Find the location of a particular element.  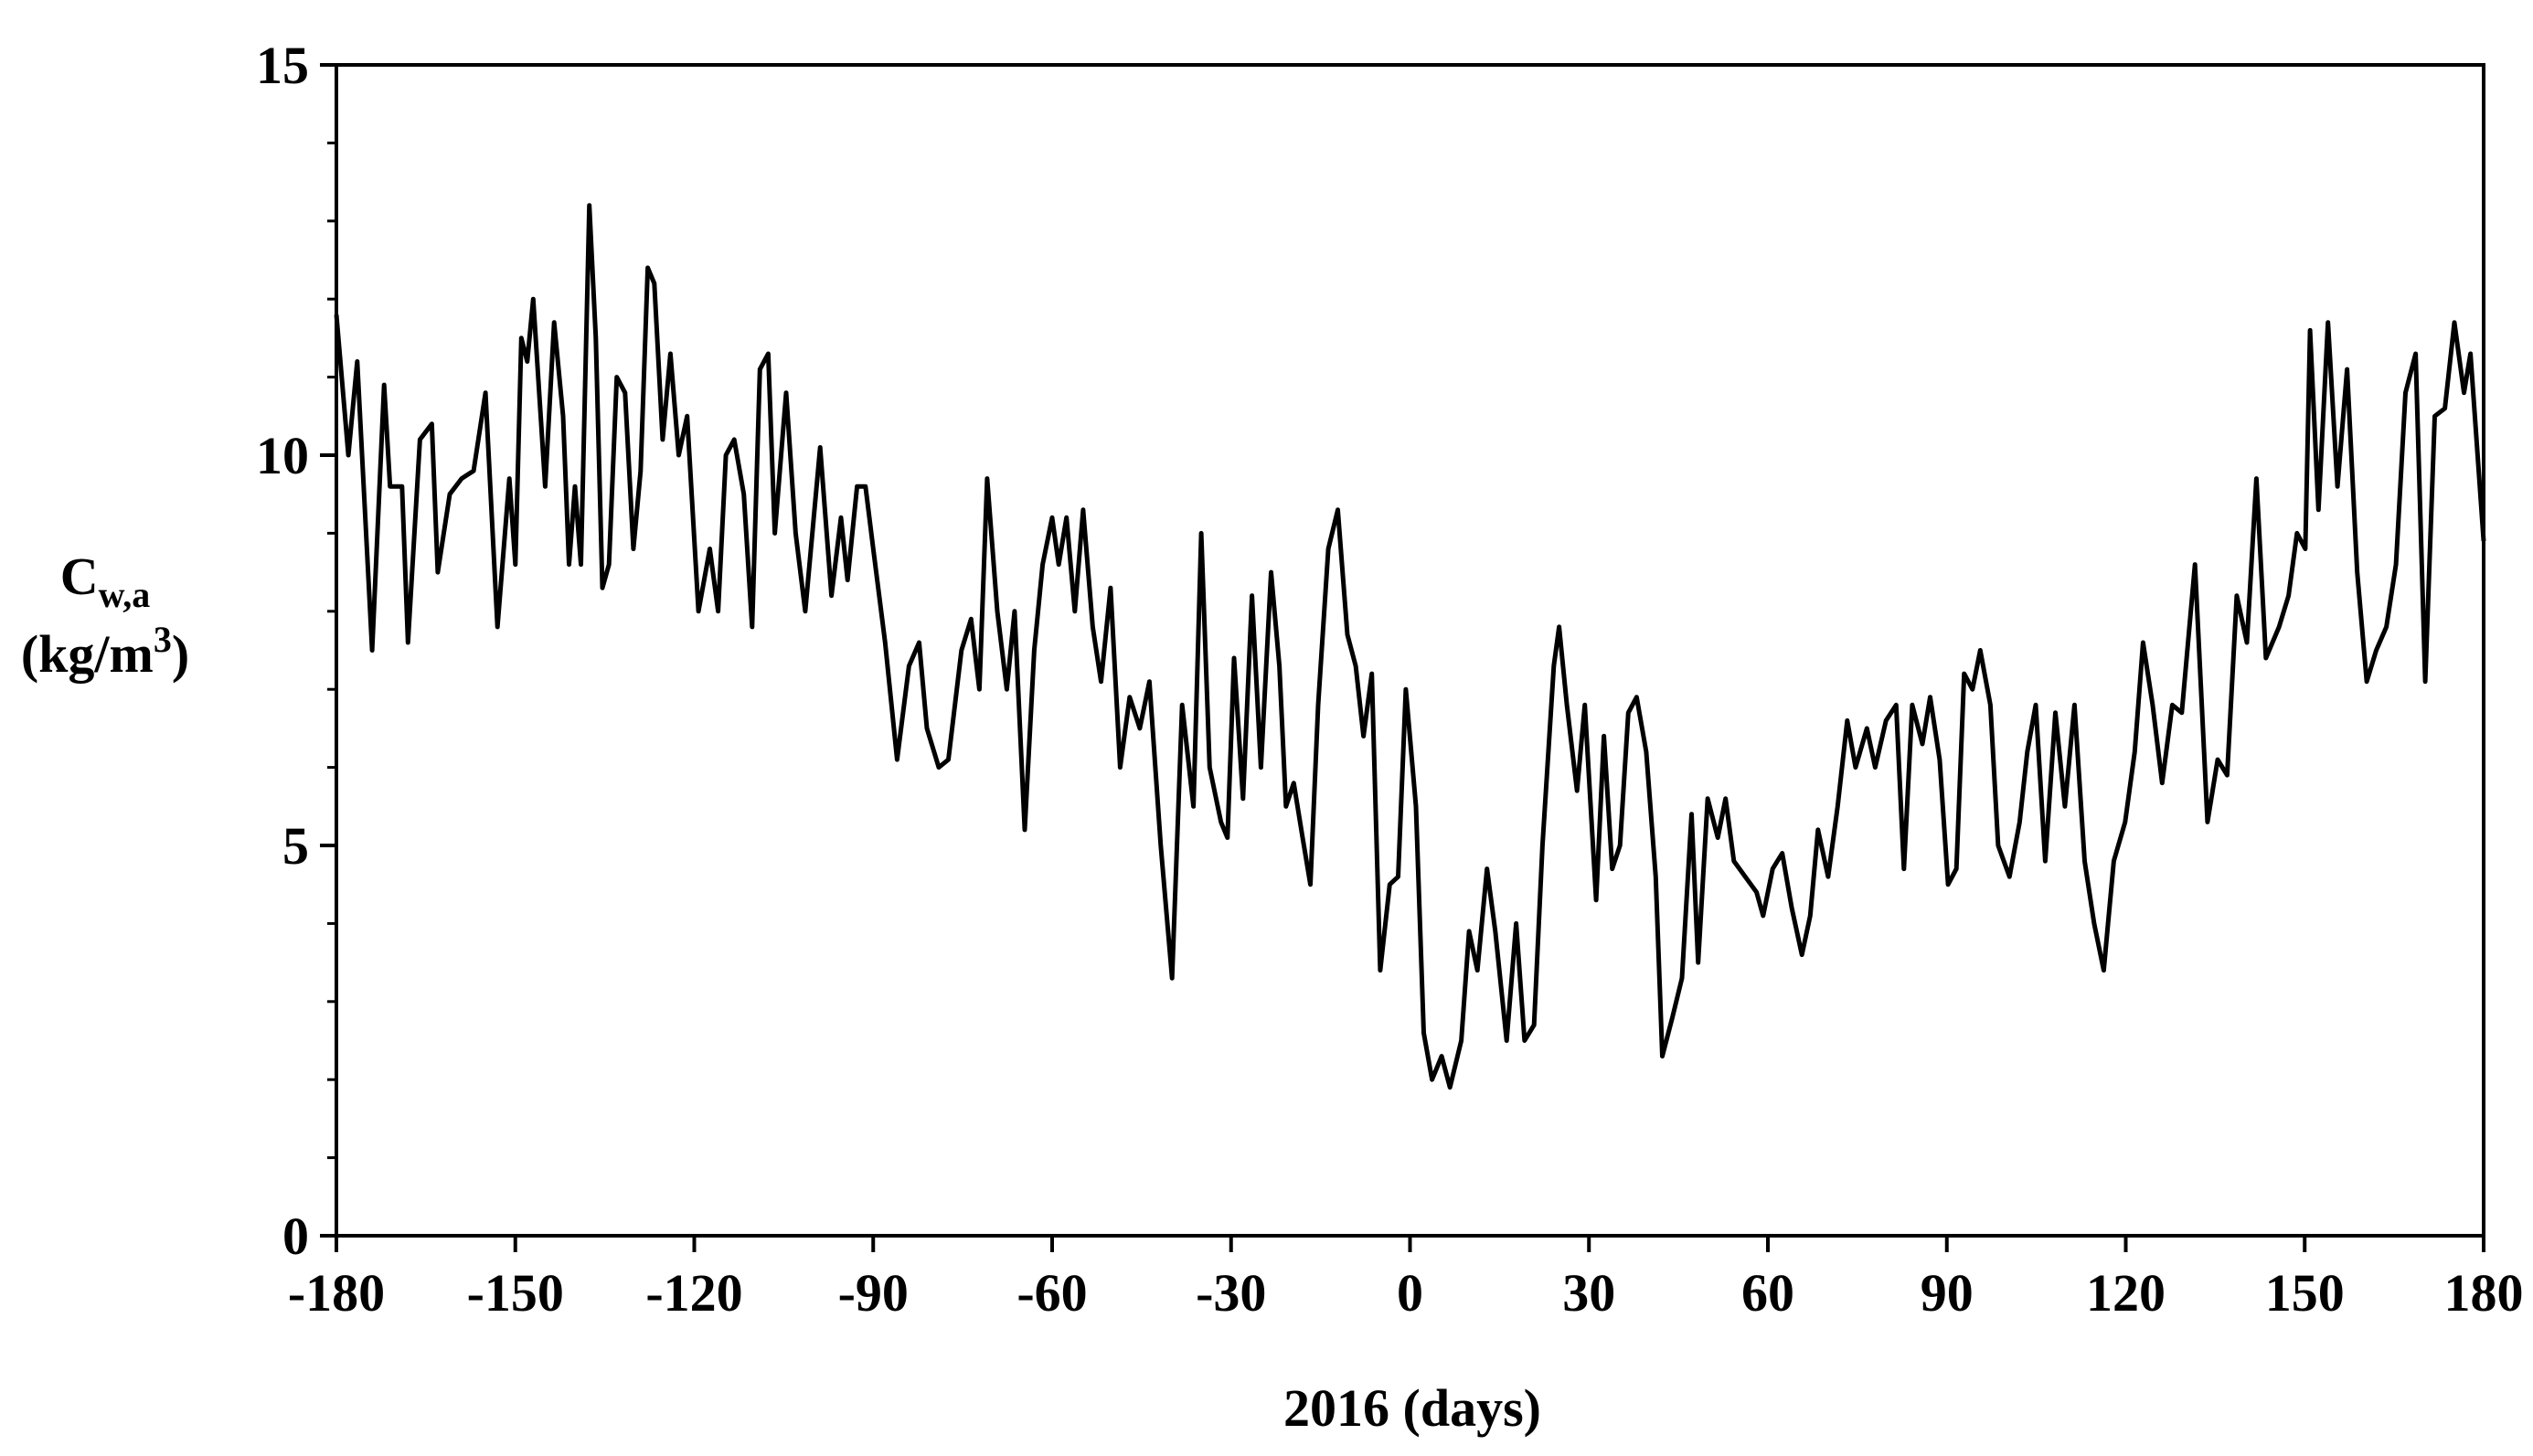

x-tick-label: 0 is located at coordinates (1410, 1293).